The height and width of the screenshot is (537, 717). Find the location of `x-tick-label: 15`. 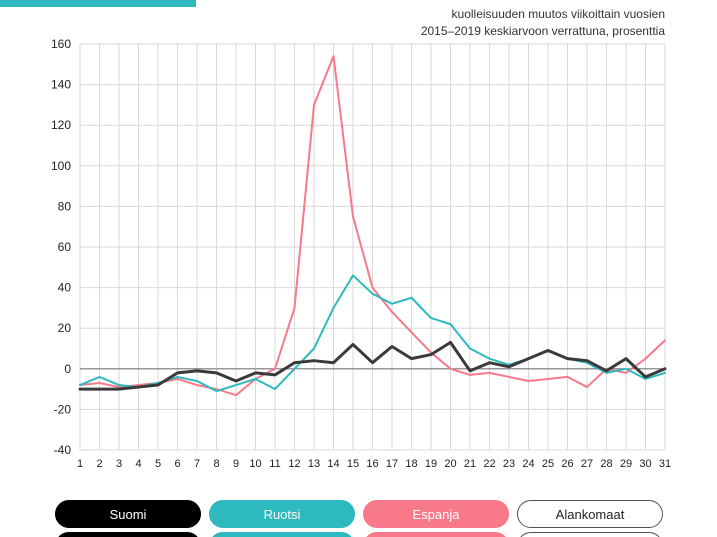

x-tick-label: 15 is located at coordinates (353, 464).